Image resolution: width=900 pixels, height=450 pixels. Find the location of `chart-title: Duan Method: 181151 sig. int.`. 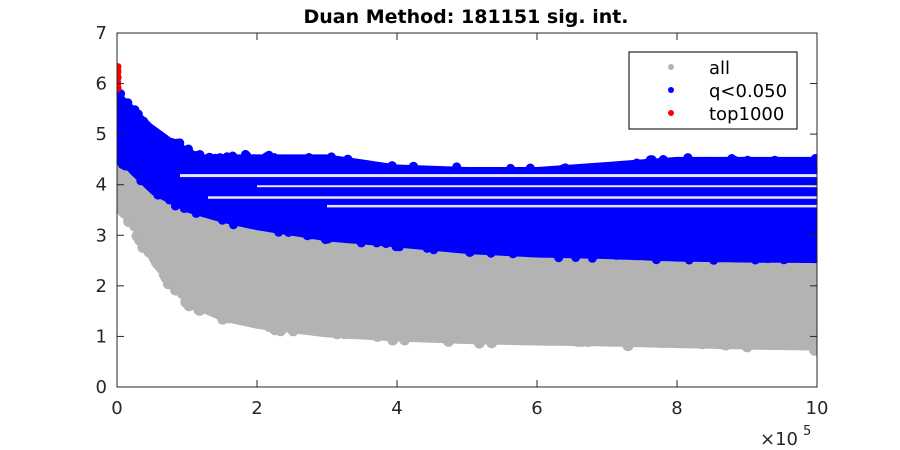

chart-title: Duan Method: 181151 sig. int. is located at coordinates (465, 17).